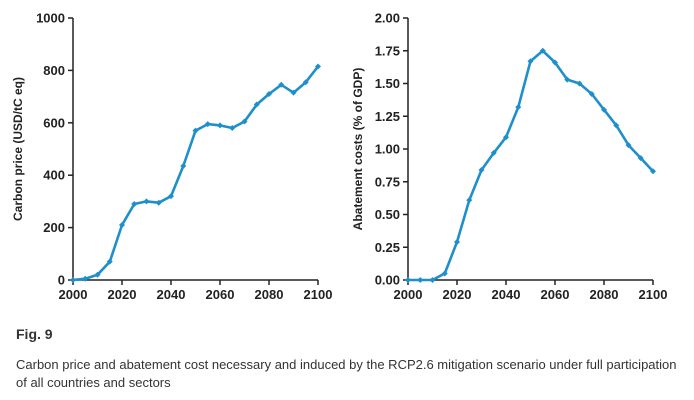  I want to click on y-tick-label: 0.50, so click(387, 214).